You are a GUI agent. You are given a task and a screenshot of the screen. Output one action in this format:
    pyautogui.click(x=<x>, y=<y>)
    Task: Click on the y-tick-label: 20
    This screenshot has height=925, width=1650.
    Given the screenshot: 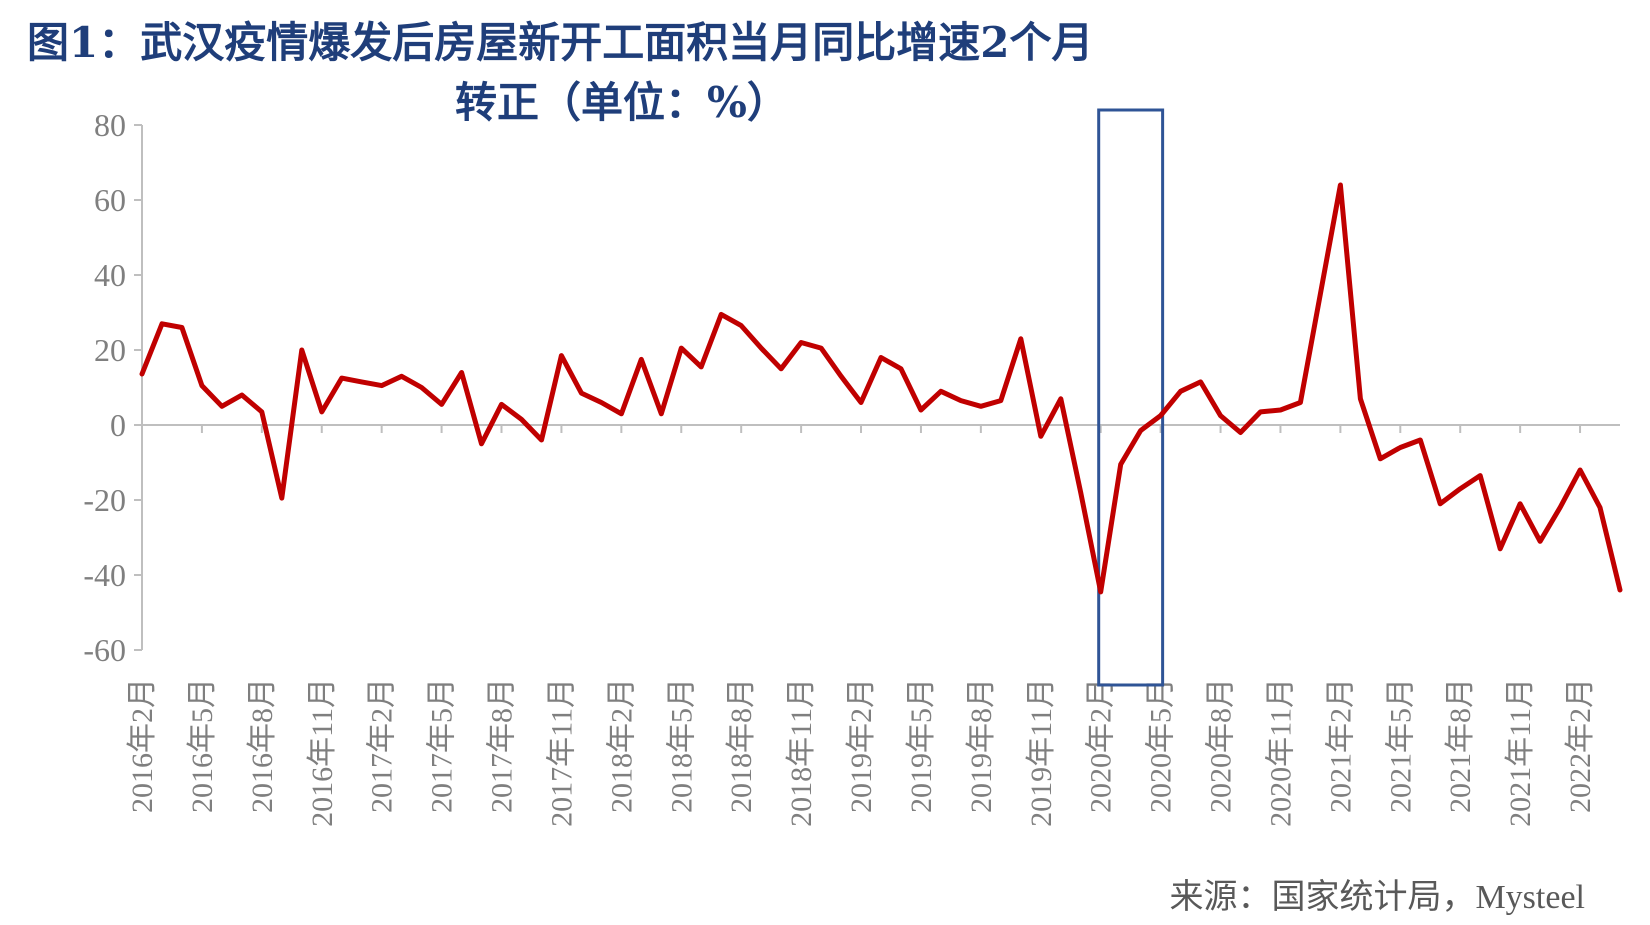 What is the action you would take?
    pyautogui.click(x=110, y=350)
    